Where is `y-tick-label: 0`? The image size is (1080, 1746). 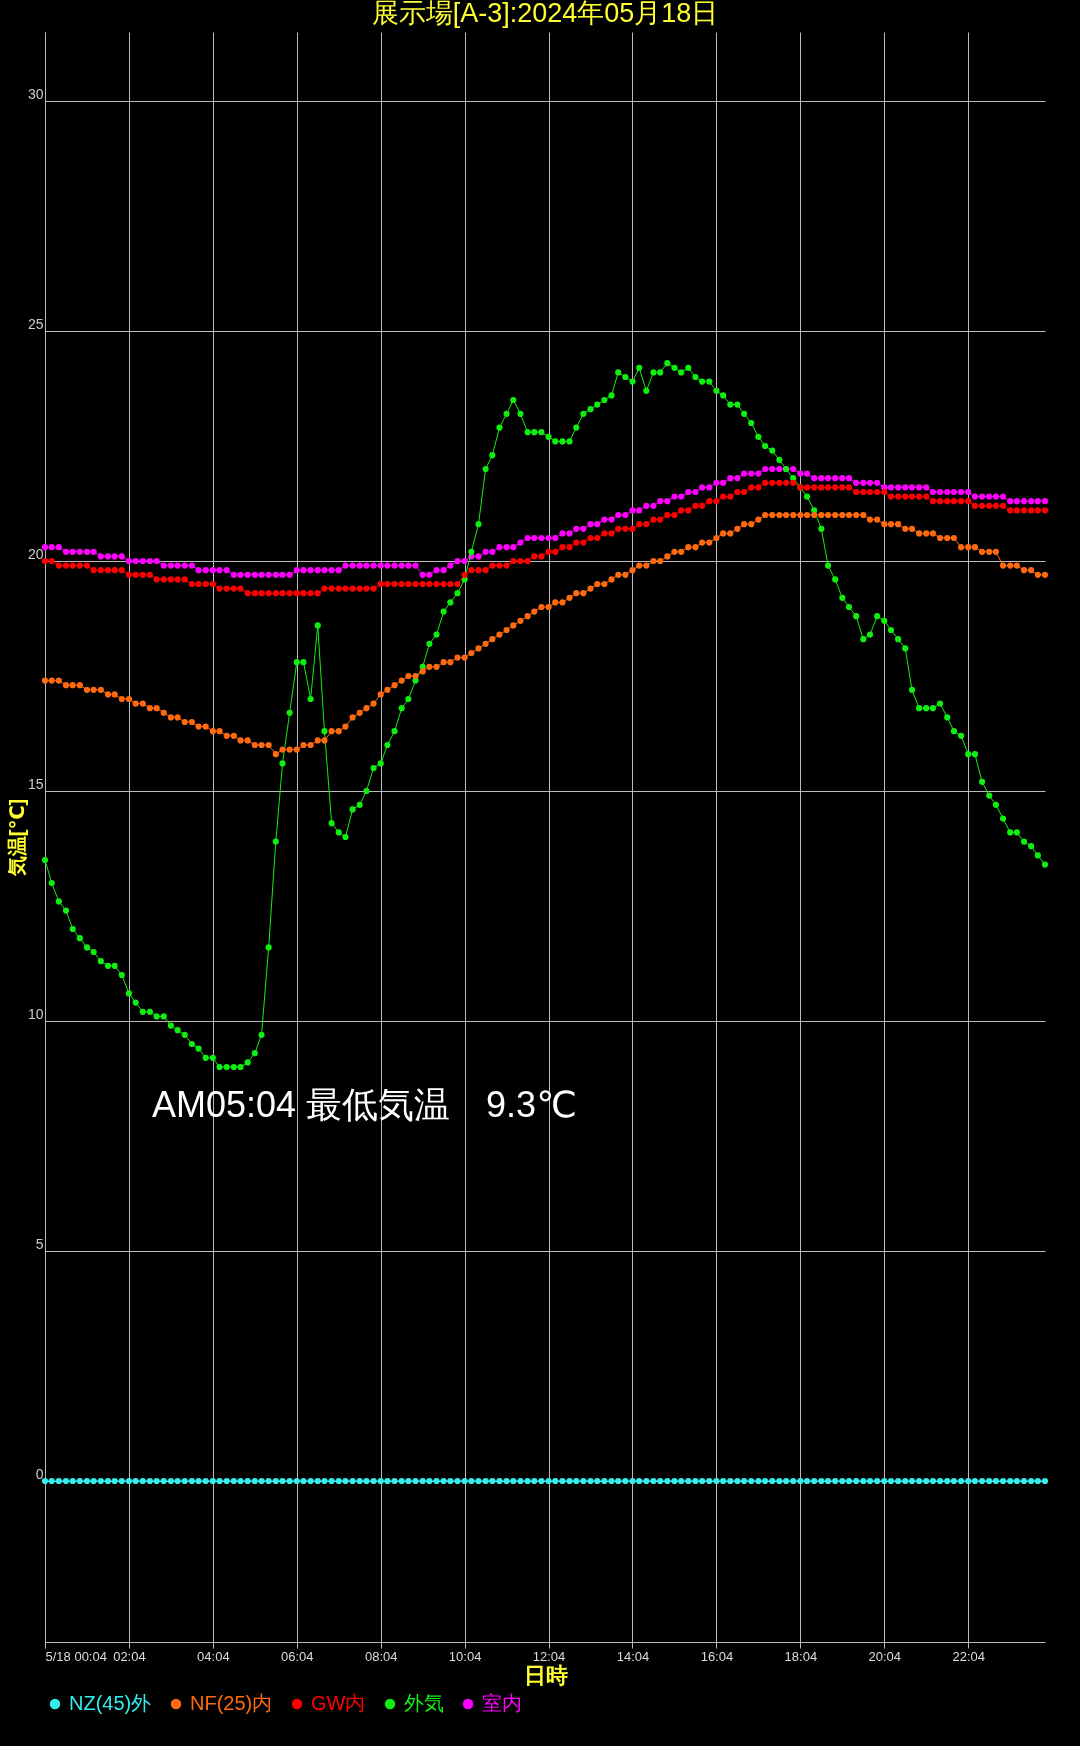
y-tick-label: 0 is located at coordinates (39, 1473).